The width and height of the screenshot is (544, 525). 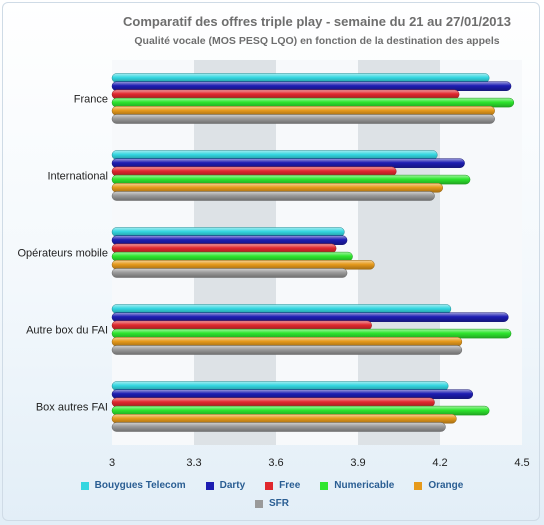 I want to click on legend-item: Darty, so click(x=225, y=485).